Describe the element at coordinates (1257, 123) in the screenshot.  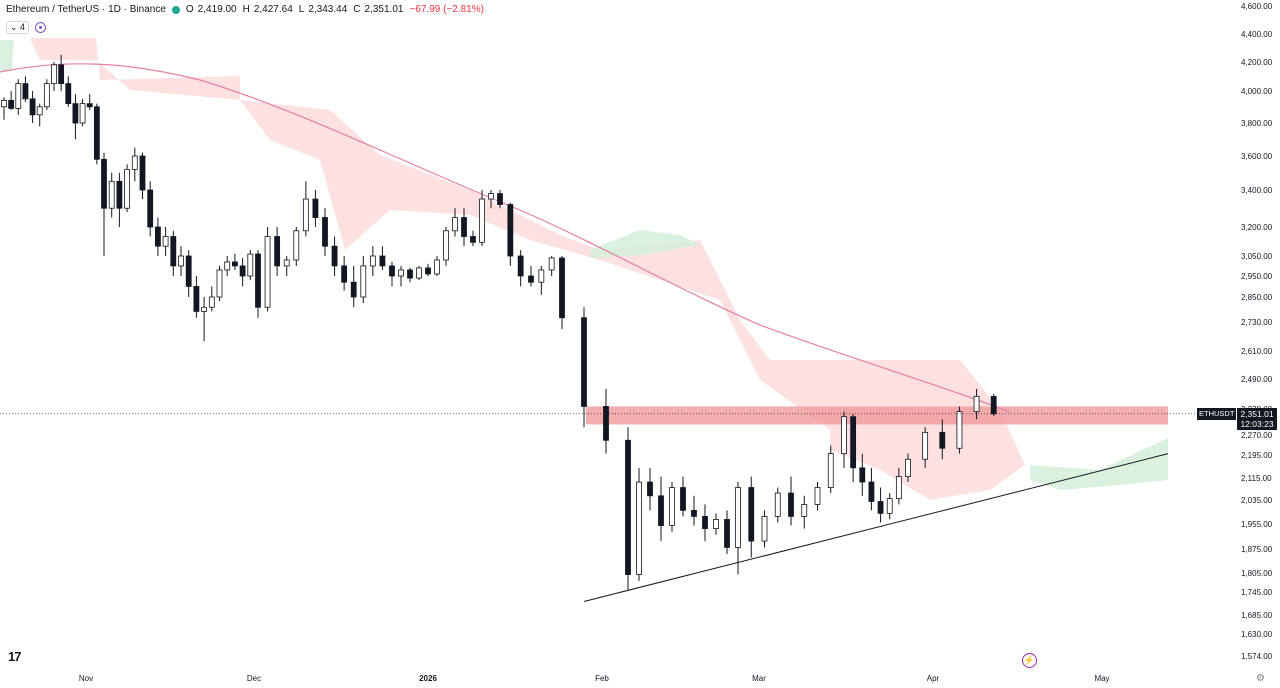
I see `y-tick-label: 3,800.00` at that location.